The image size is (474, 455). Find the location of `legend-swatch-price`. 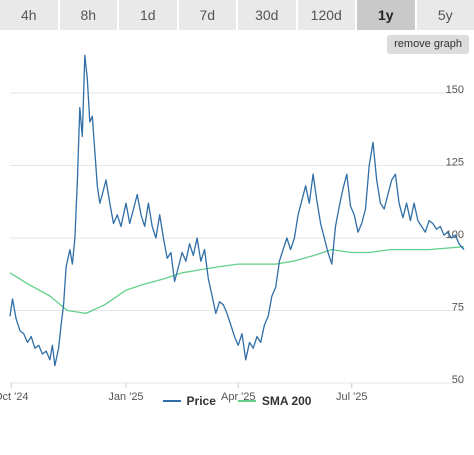

legend-swatch-price is located at coordinates (171, 401).